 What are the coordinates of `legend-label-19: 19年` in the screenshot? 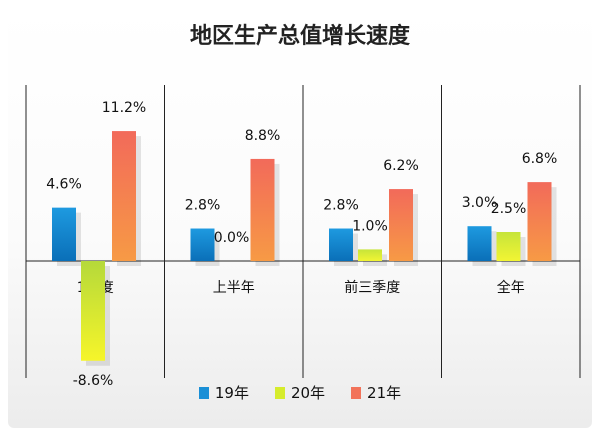 It's located at (231, 393).